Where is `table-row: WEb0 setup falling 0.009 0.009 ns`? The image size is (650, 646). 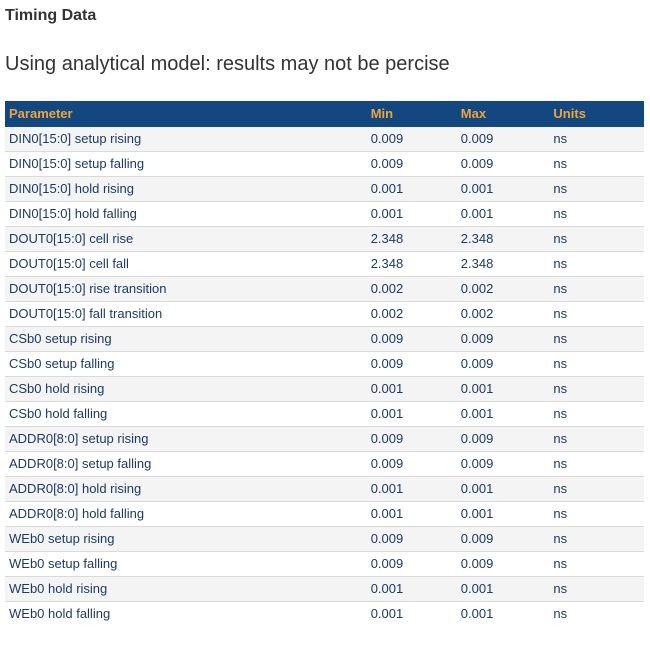 table-row: WEb0 setup falling 0.009 0.009 ns is located at coordinates (324, 564).